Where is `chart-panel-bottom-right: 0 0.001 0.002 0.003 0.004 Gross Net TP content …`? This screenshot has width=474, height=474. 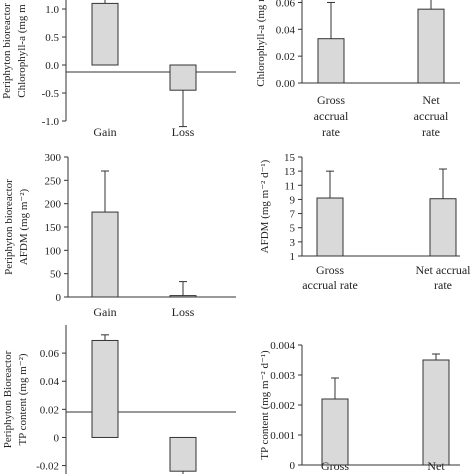
chart-panel-bottom-right: 0 0.001 0.002 0.003 0.004 Gross Net TP content … is located at coordinates (359, 406).